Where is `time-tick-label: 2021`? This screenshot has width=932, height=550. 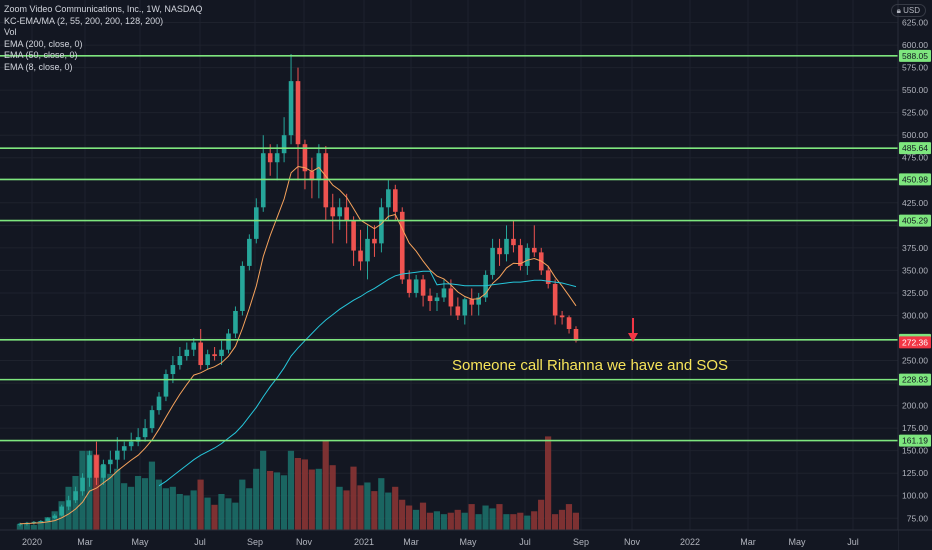
time-tick-label: 2021 is located at coordinates (364, 542).